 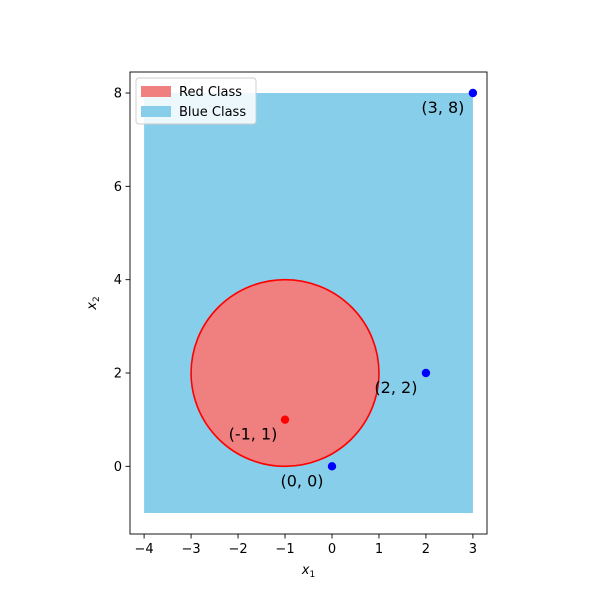 What do you see at coordinates (118, 467) in the screenshot?
I see `y-tick-label: 0` at bounding box center [118, 467].